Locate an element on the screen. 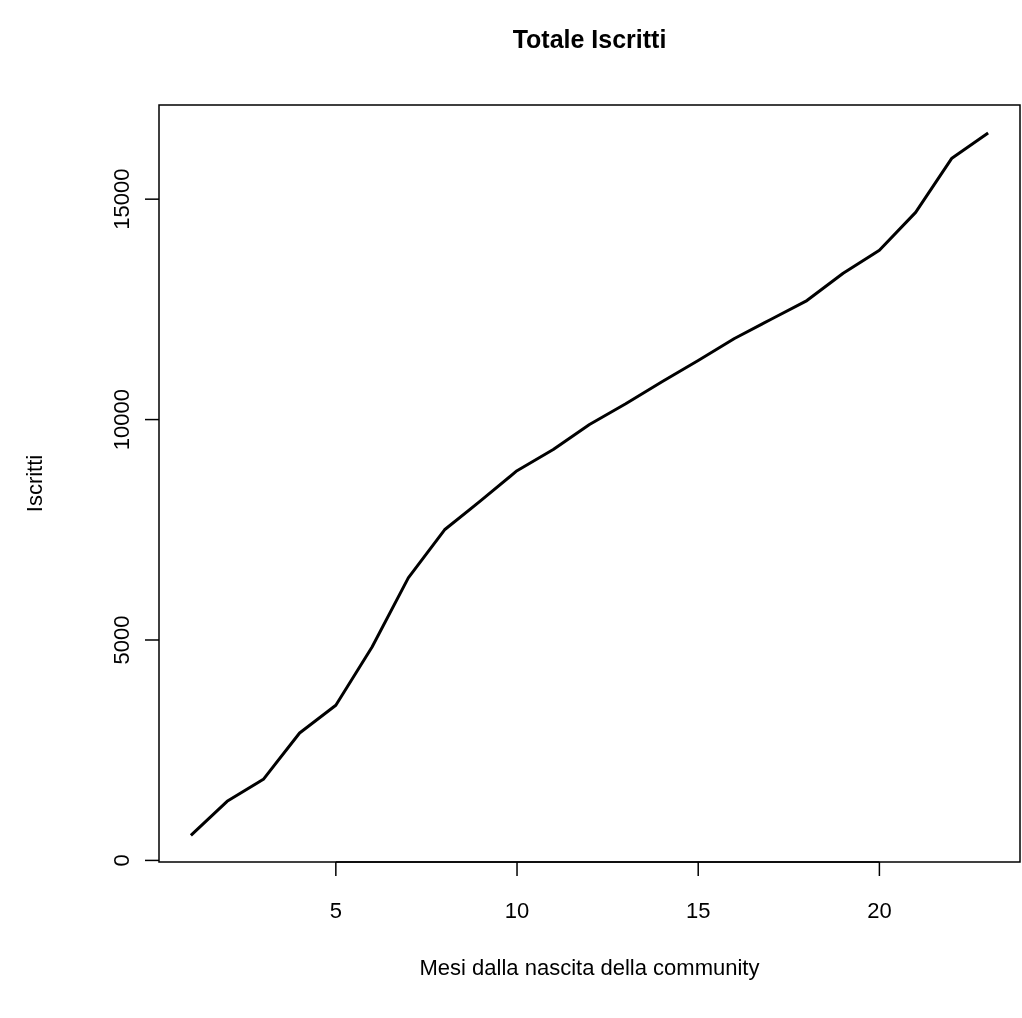 The image size is (1022, 1018). x-axis-title: Mesi dalla nascita della community is located at coordinates (589, 967).